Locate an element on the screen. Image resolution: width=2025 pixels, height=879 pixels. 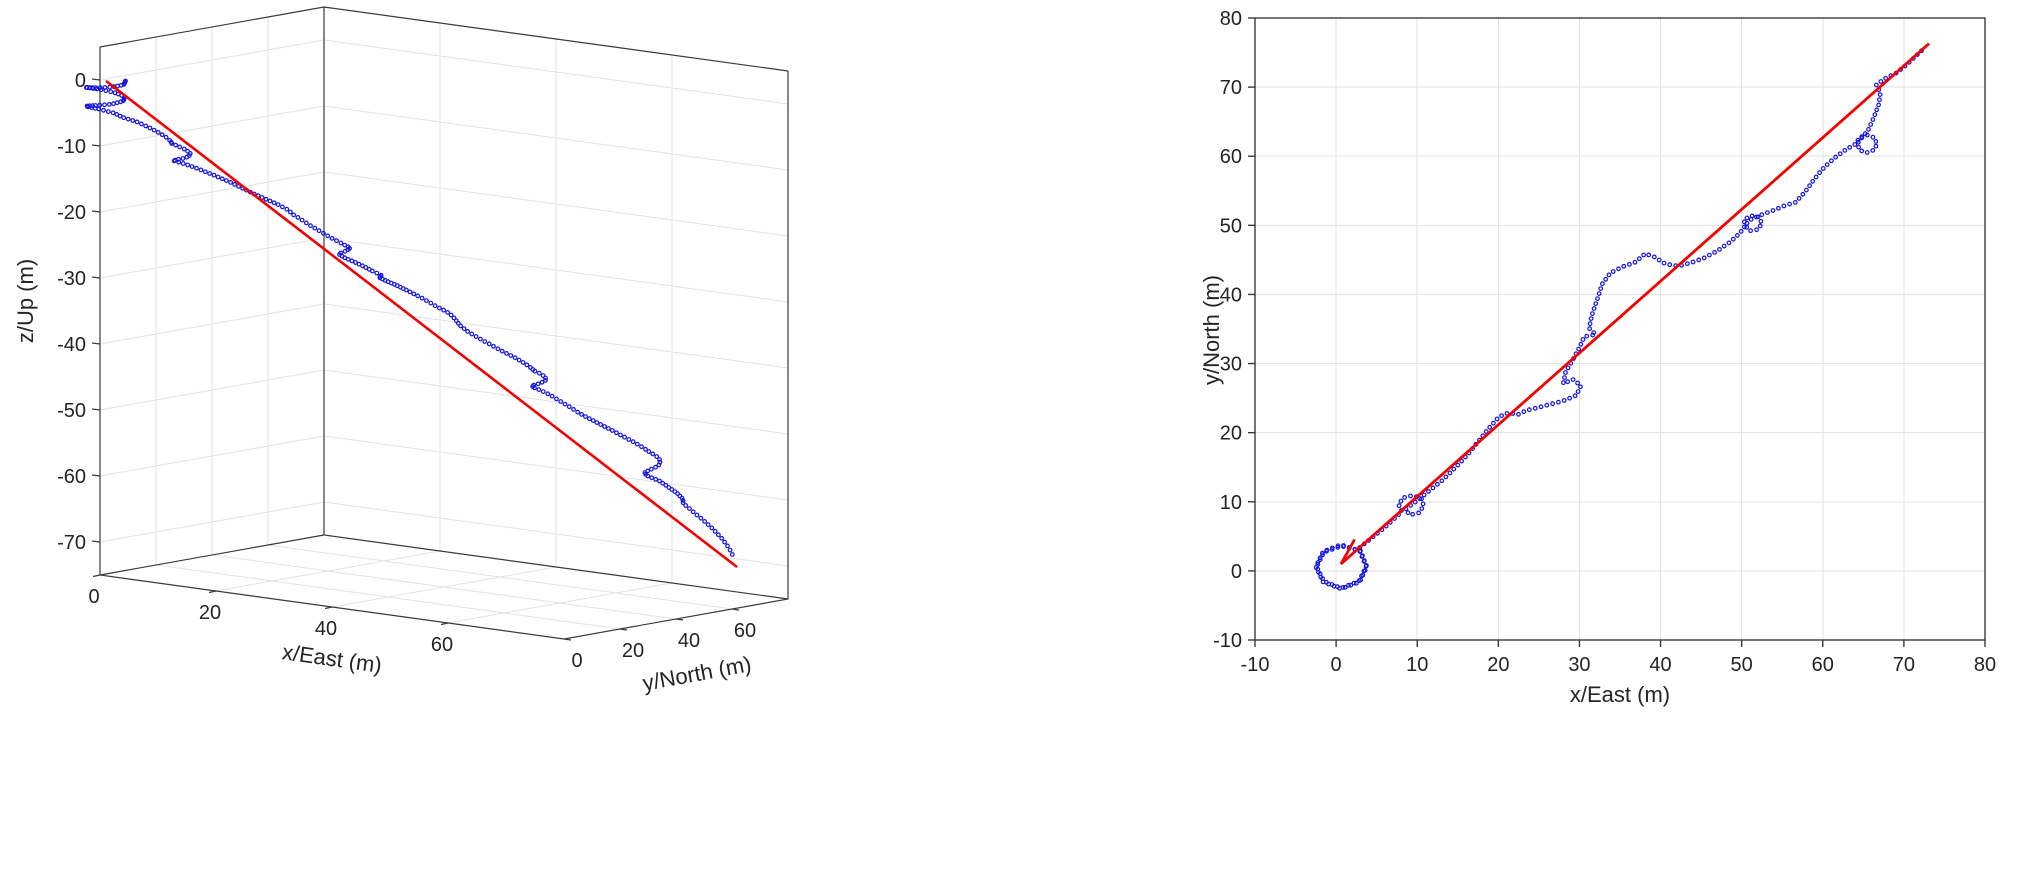
svg-text: -20 is located at coordinates (71, 213).